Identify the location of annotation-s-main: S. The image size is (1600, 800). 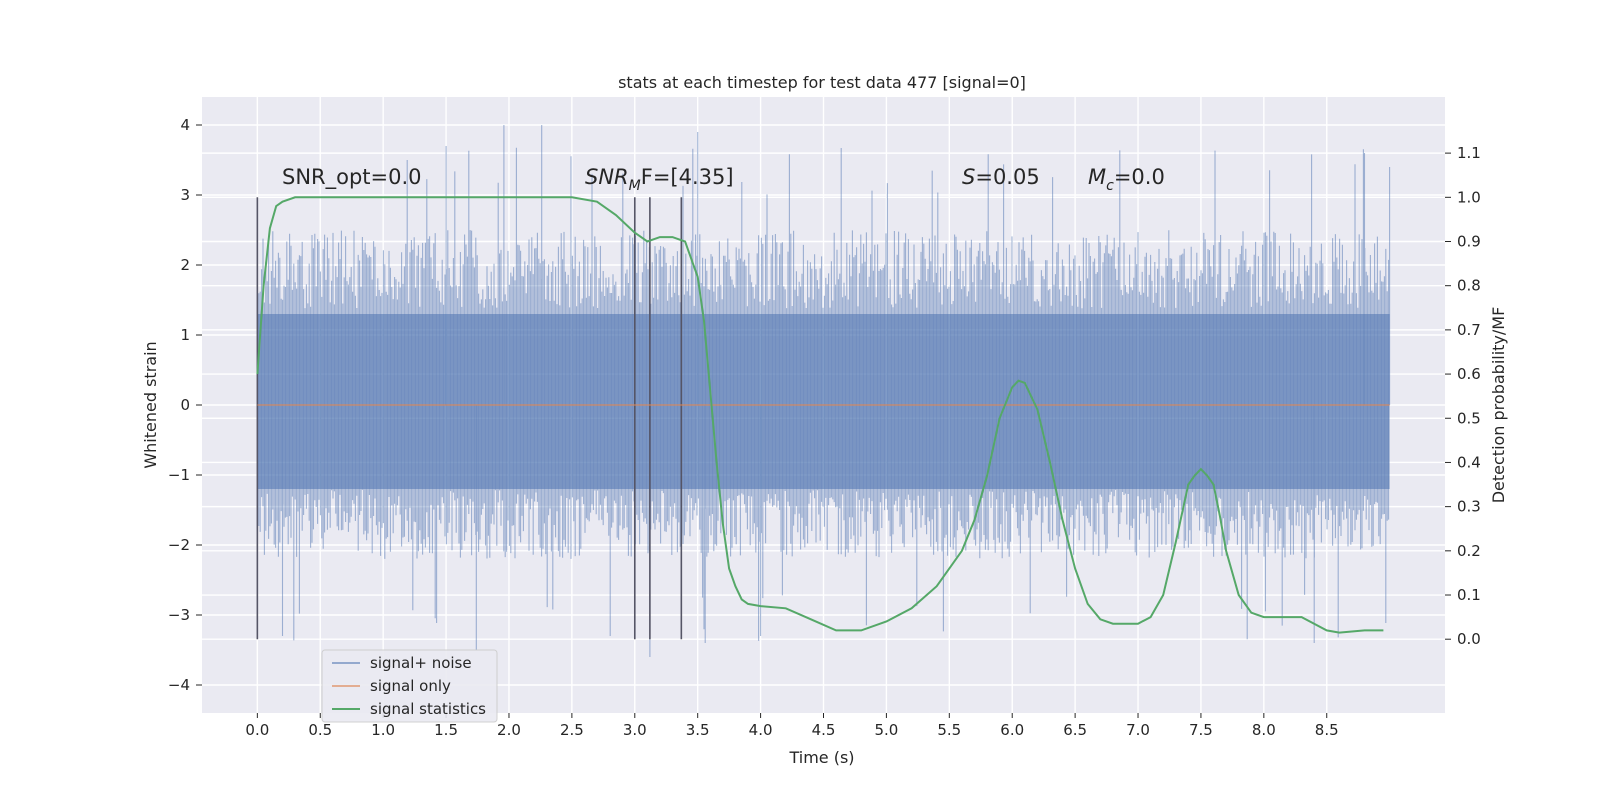
(968, 177).